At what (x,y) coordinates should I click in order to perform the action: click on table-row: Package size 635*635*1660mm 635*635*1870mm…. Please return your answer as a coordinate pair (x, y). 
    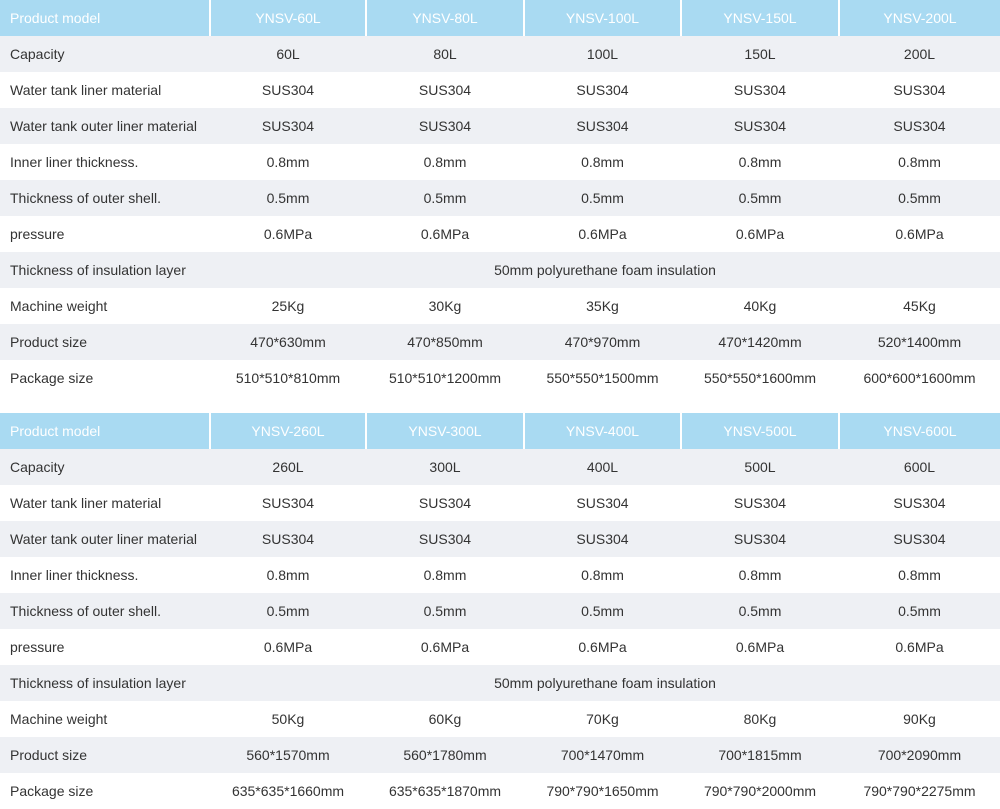
    Looking at the image, I should click on (500, 791).